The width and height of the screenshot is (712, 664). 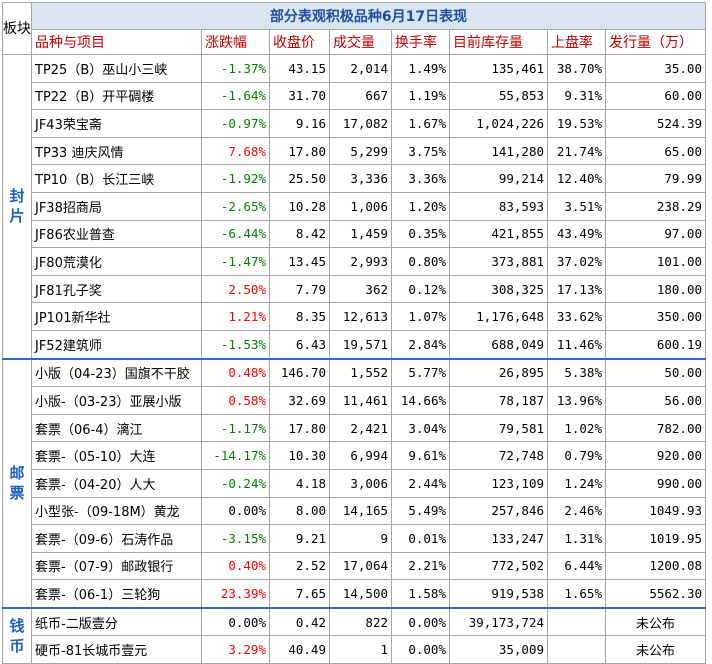 I want to click on cell-turnover: 0.35%, so click(x=420, y=234).